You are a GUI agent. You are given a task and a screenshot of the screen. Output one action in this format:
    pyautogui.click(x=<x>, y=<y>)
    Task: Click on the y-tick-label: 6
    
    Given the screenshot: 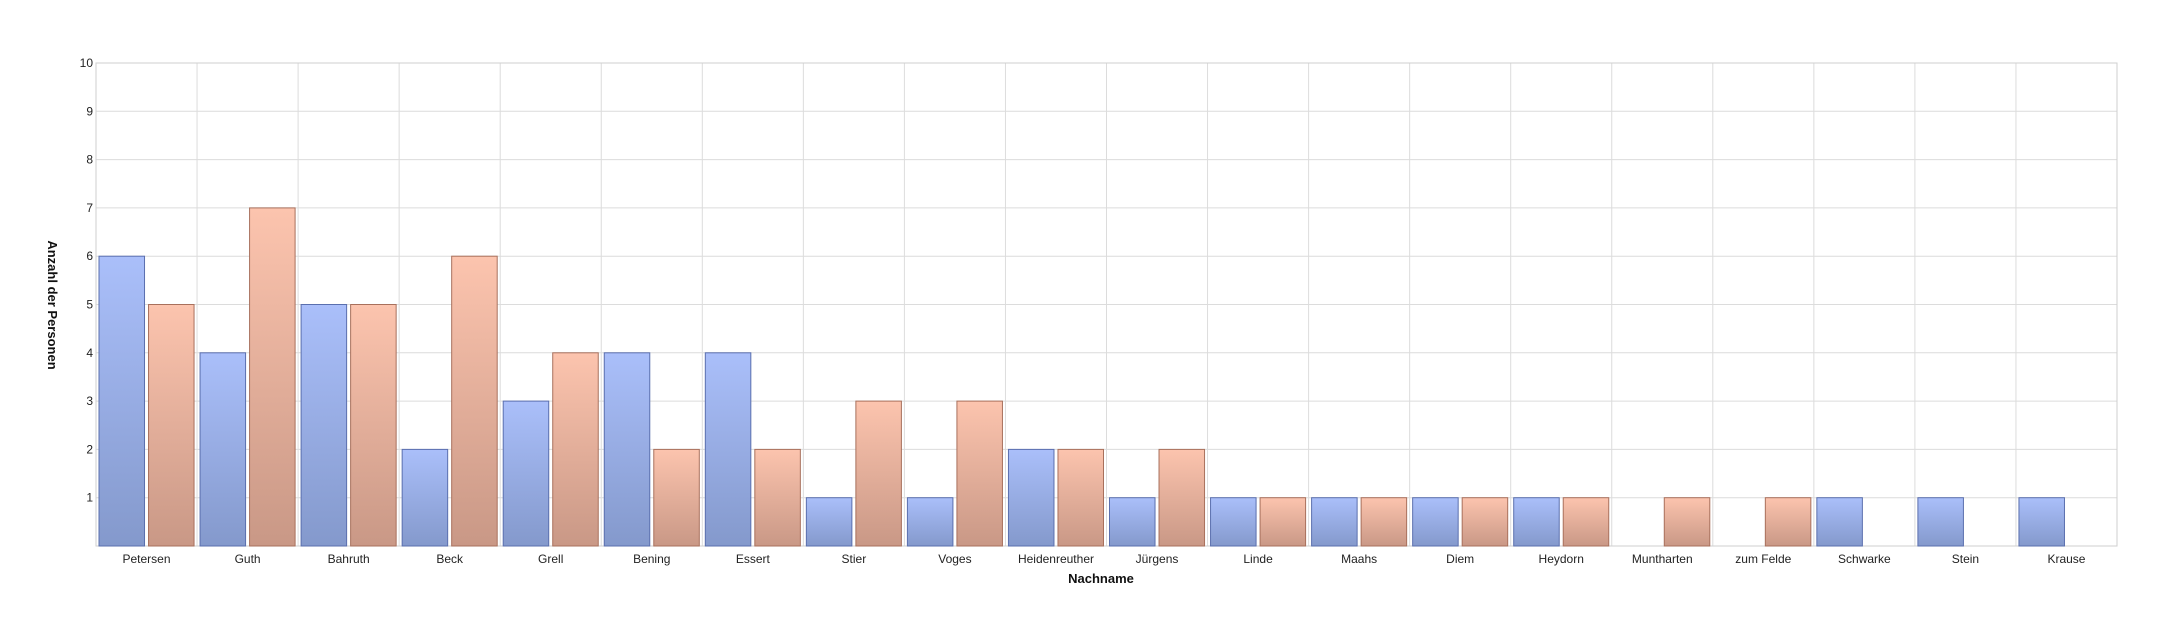 What is the action you would take?
    pyautogui.click(x=89, y=256)
    